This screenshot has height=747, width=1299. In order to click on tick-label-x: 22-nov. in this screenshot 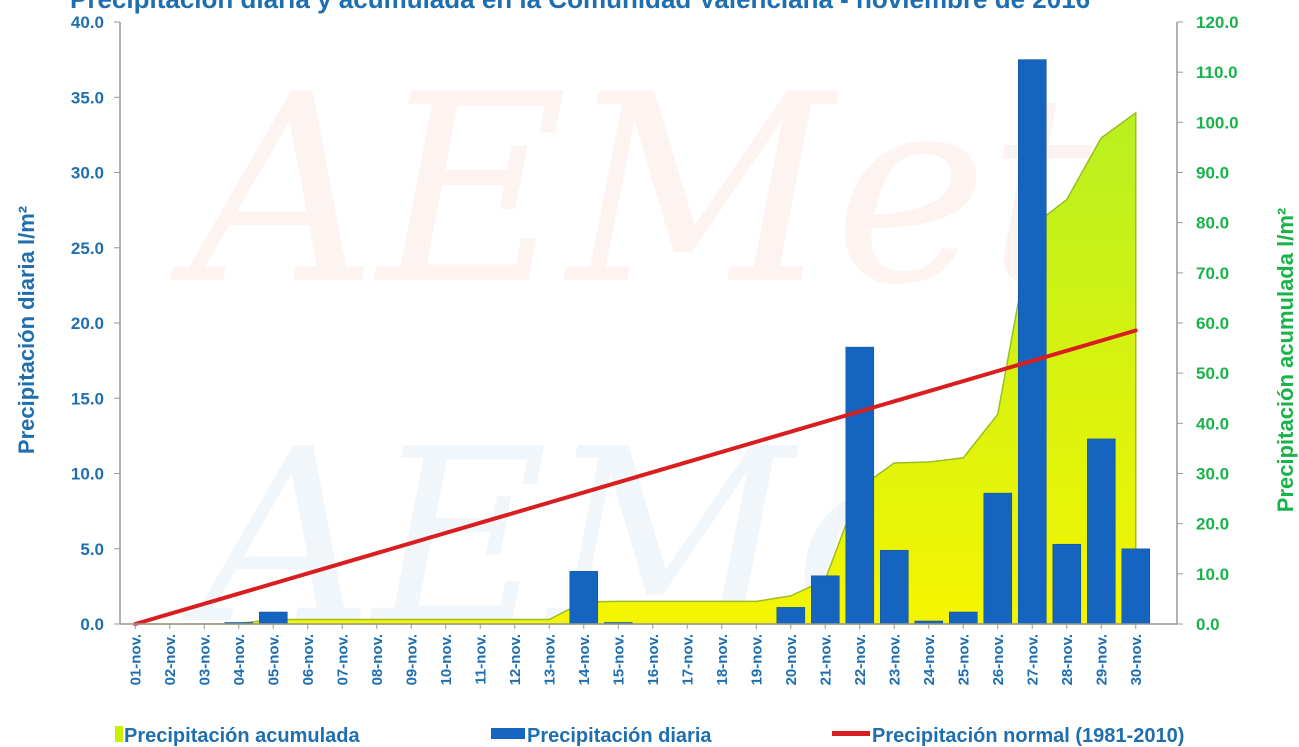, I will do `click(860, 659)`.